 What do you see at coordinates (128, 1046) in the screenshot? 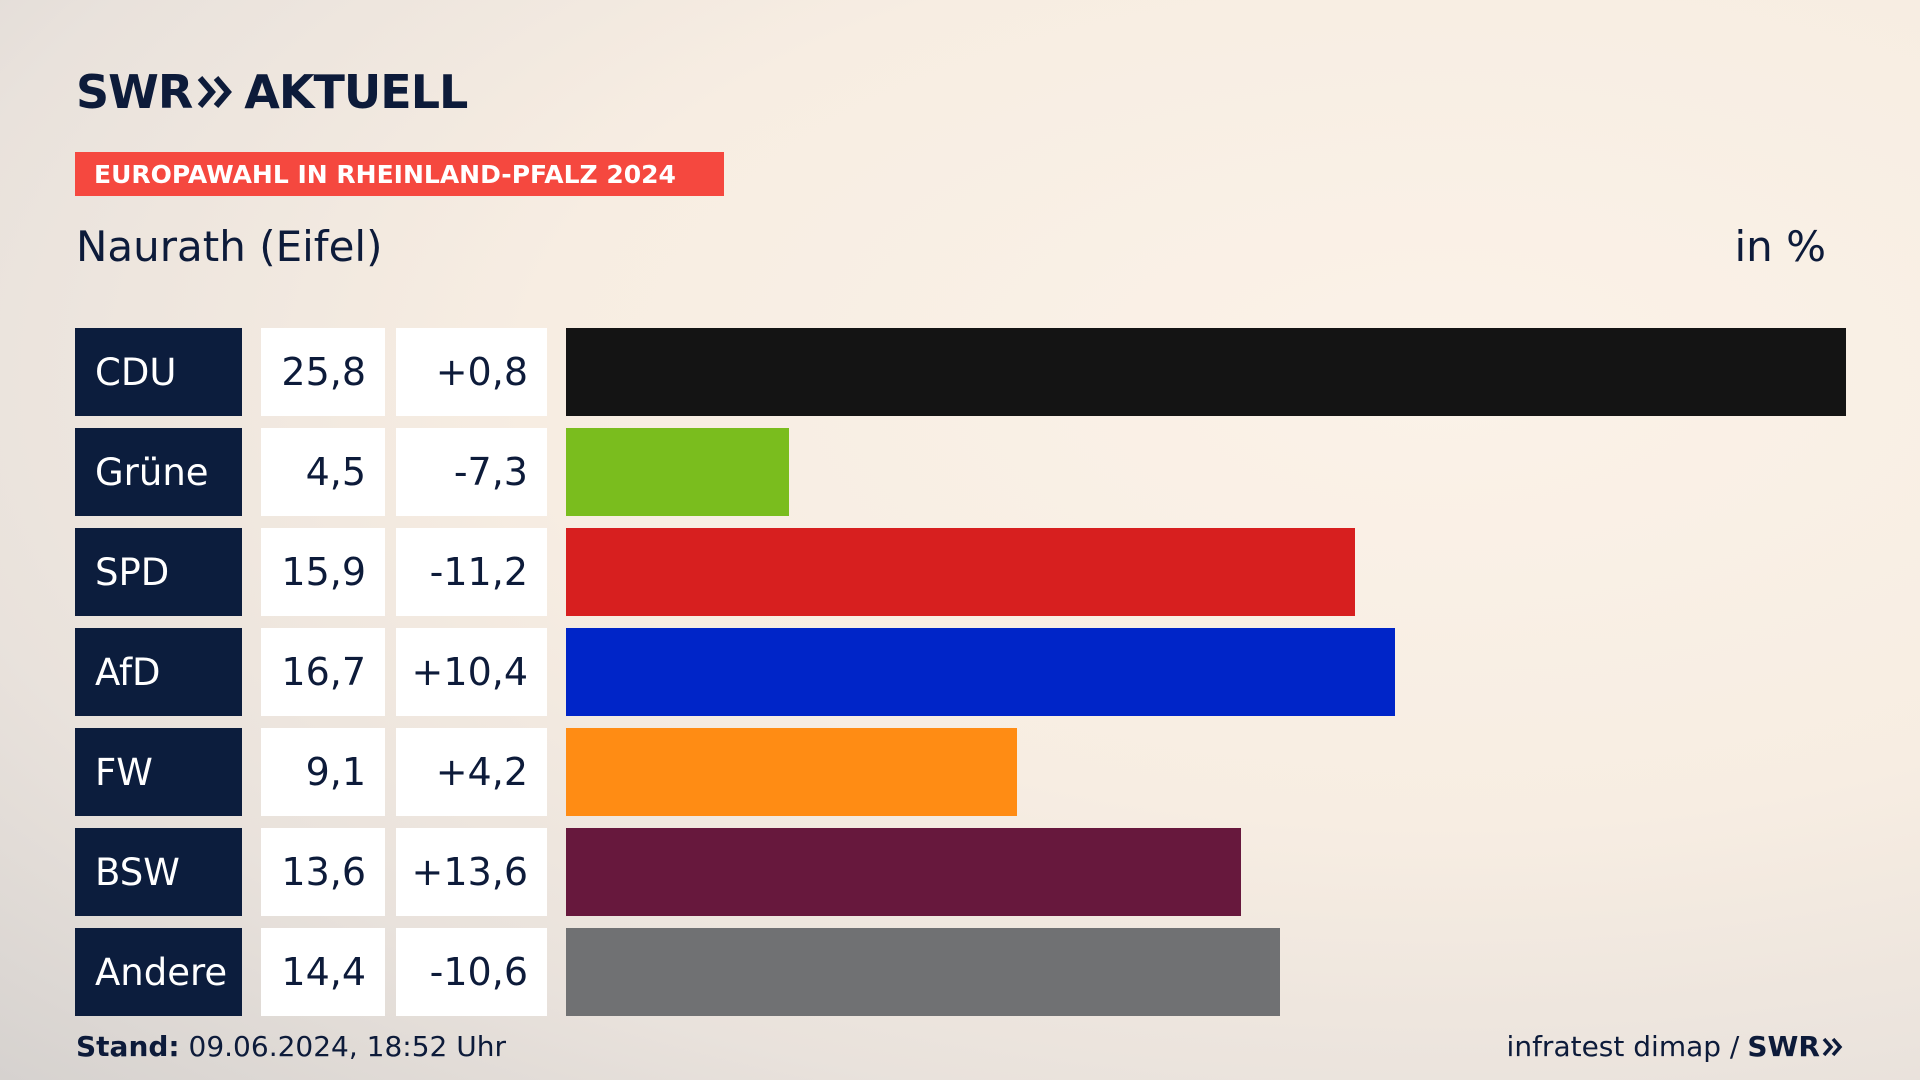
I see `stand-label: Stand:` at bounding box center [128, 1046].